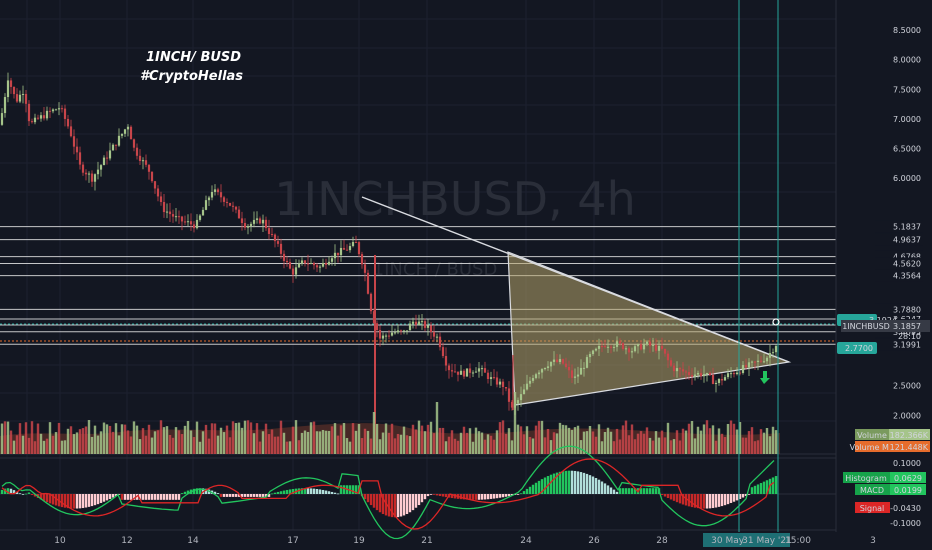 The width and height of the screenshot is (932, 550). Describe the element at coordinates (909, 336) in the screenshot. I see `current-time-value: 28:10` at that location.